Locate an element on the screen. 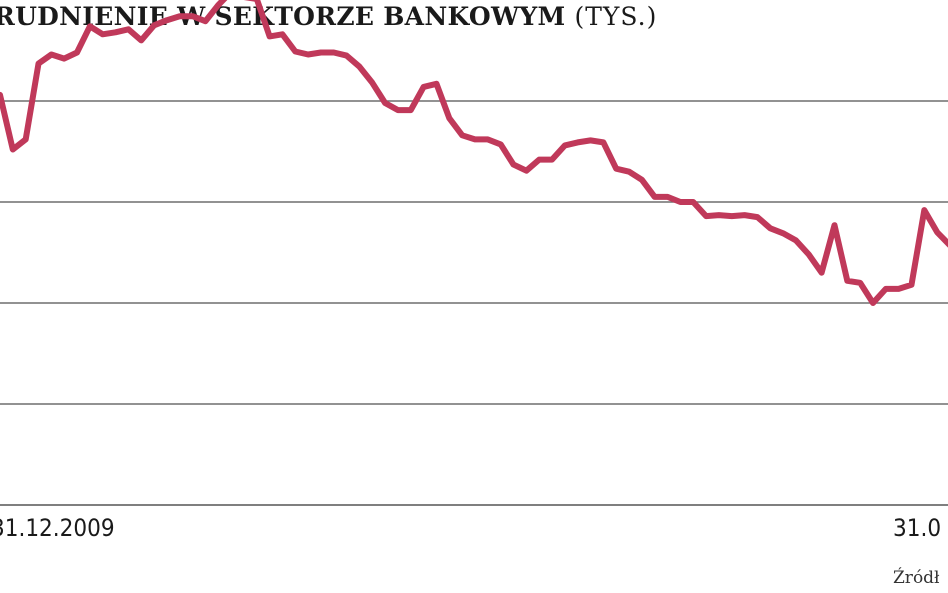 The height and width of the screenshot is (593, 948). x-tick-label-first: 31.12.2009 is located at coordinates (57, 528).